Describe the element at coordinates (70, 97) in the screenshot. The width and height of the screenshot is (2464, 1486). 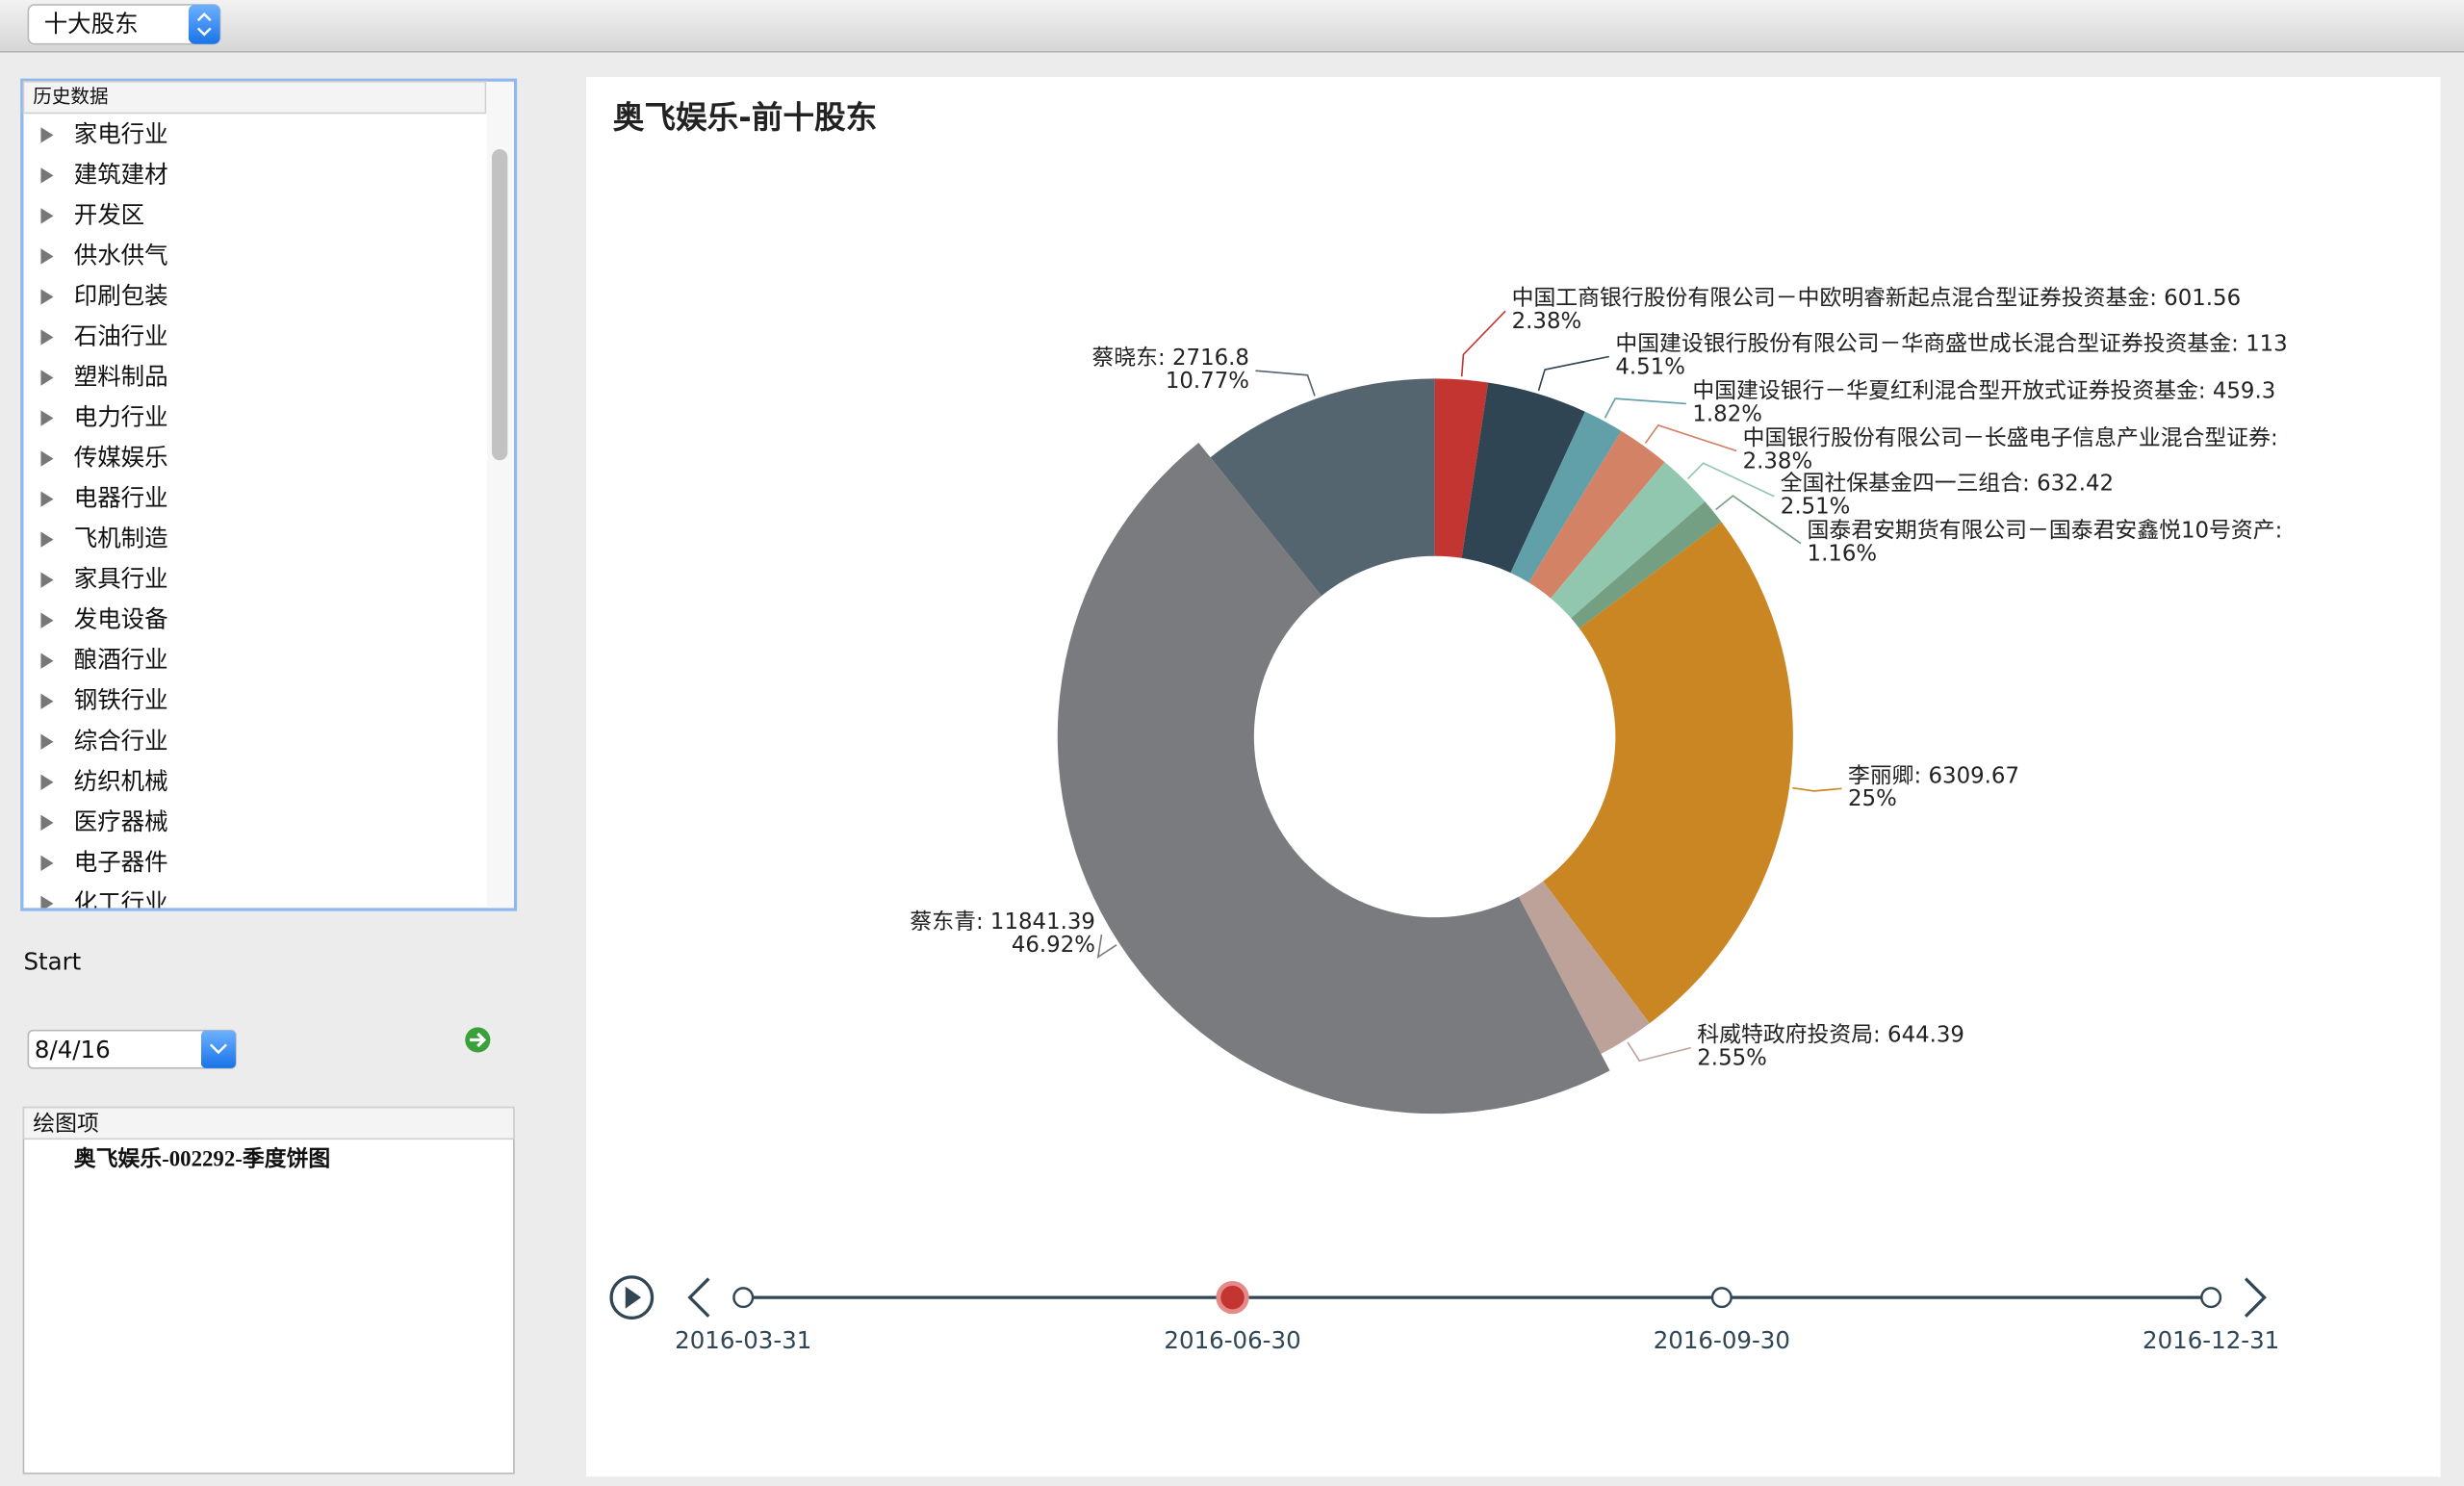
I see `tree-header: 历史数据` at that location.